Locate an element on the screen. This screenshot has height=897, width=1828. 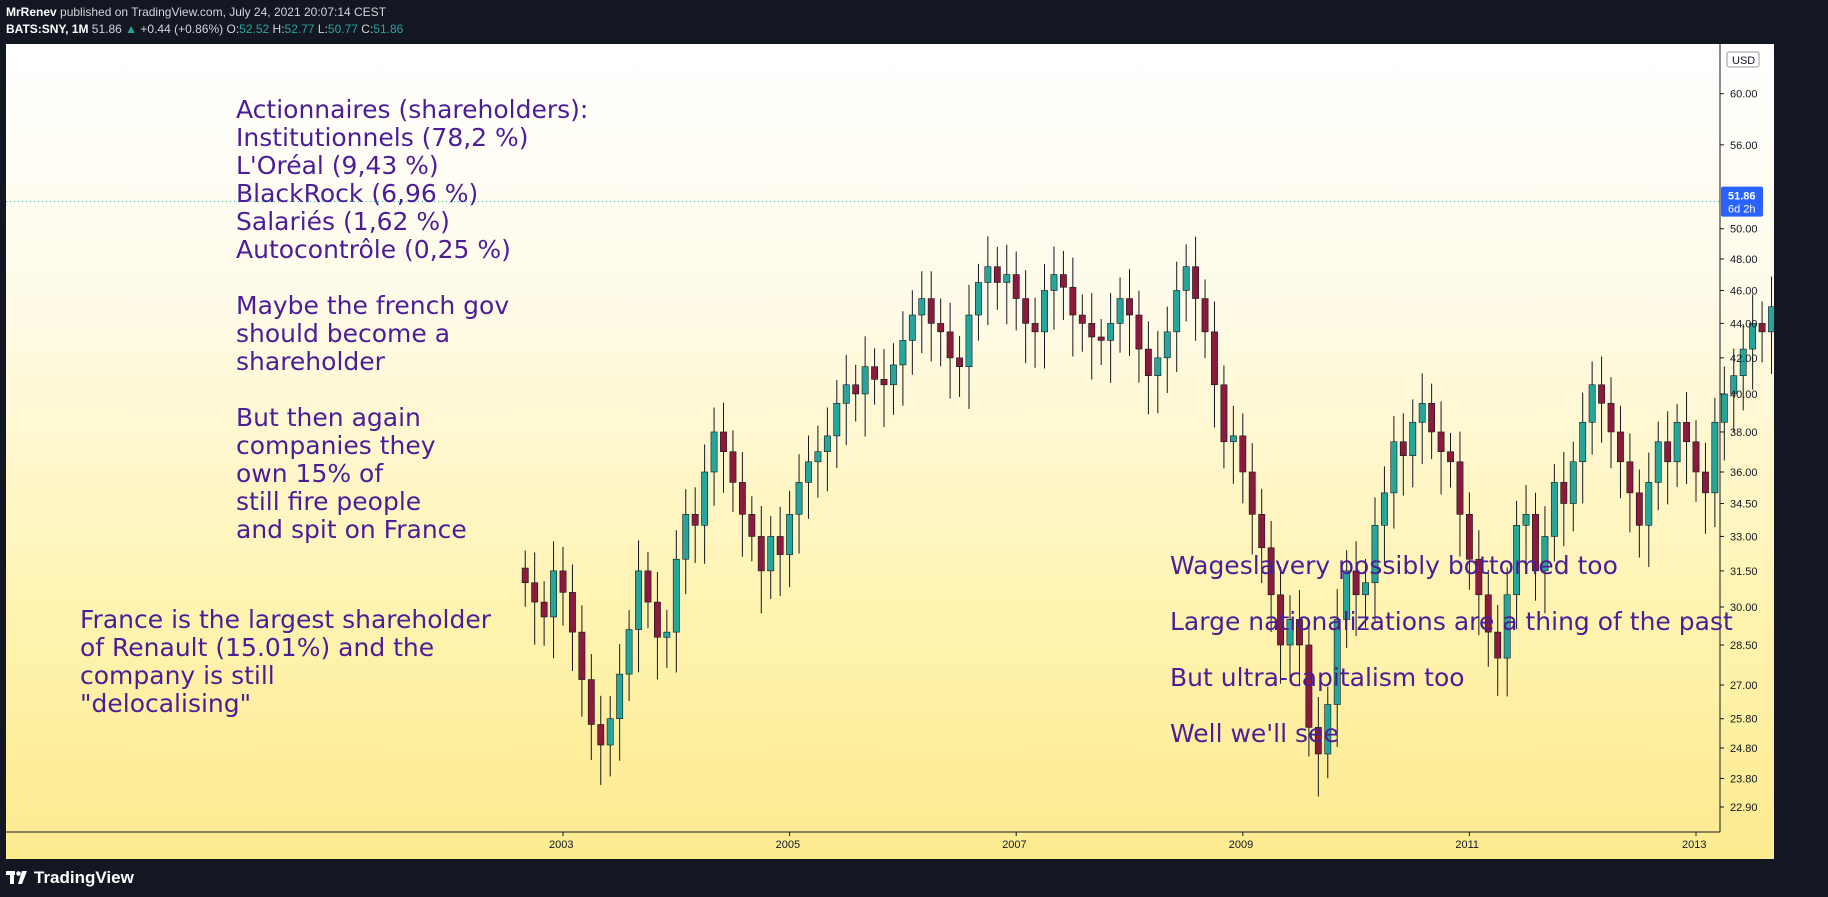
y-tick-label: 42.00 is located at coordinates (1744, 359).